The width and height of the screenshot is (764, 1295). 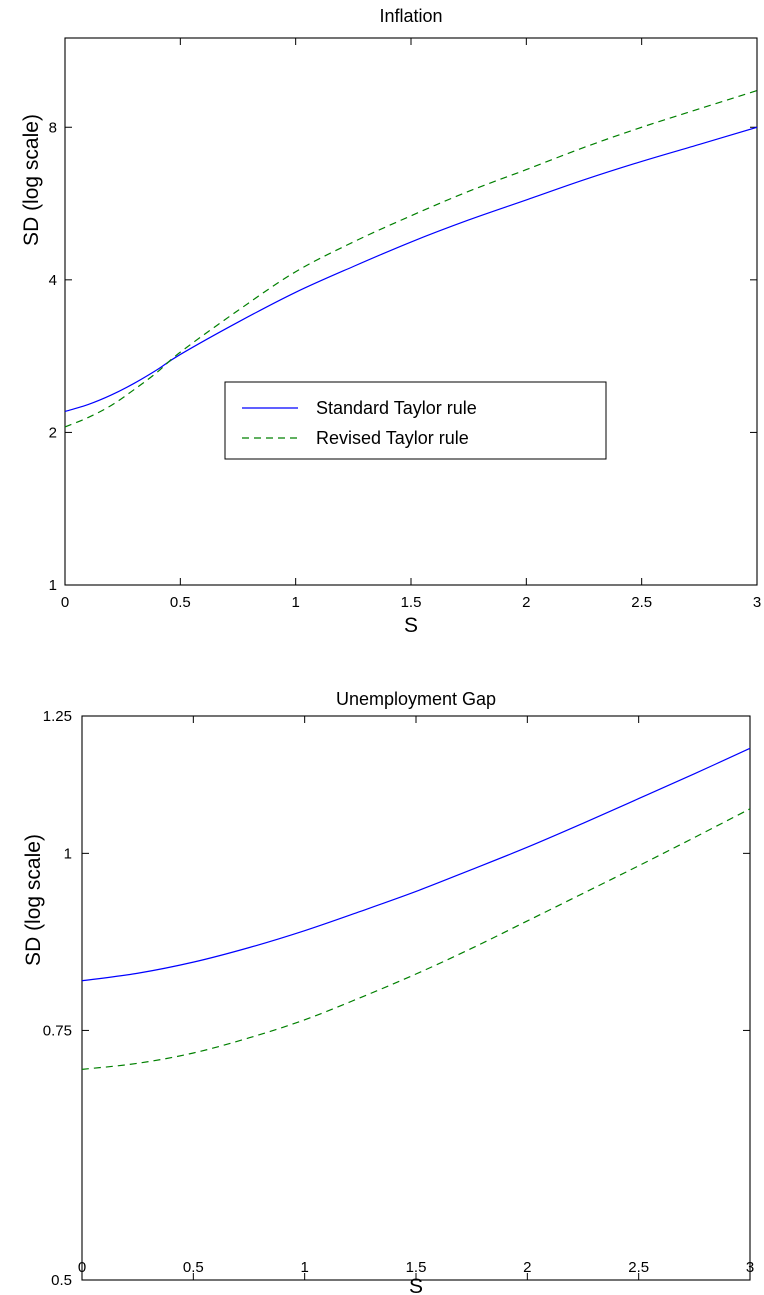 I want to click on y-tick-label: 2, so click(x=53, y=432).